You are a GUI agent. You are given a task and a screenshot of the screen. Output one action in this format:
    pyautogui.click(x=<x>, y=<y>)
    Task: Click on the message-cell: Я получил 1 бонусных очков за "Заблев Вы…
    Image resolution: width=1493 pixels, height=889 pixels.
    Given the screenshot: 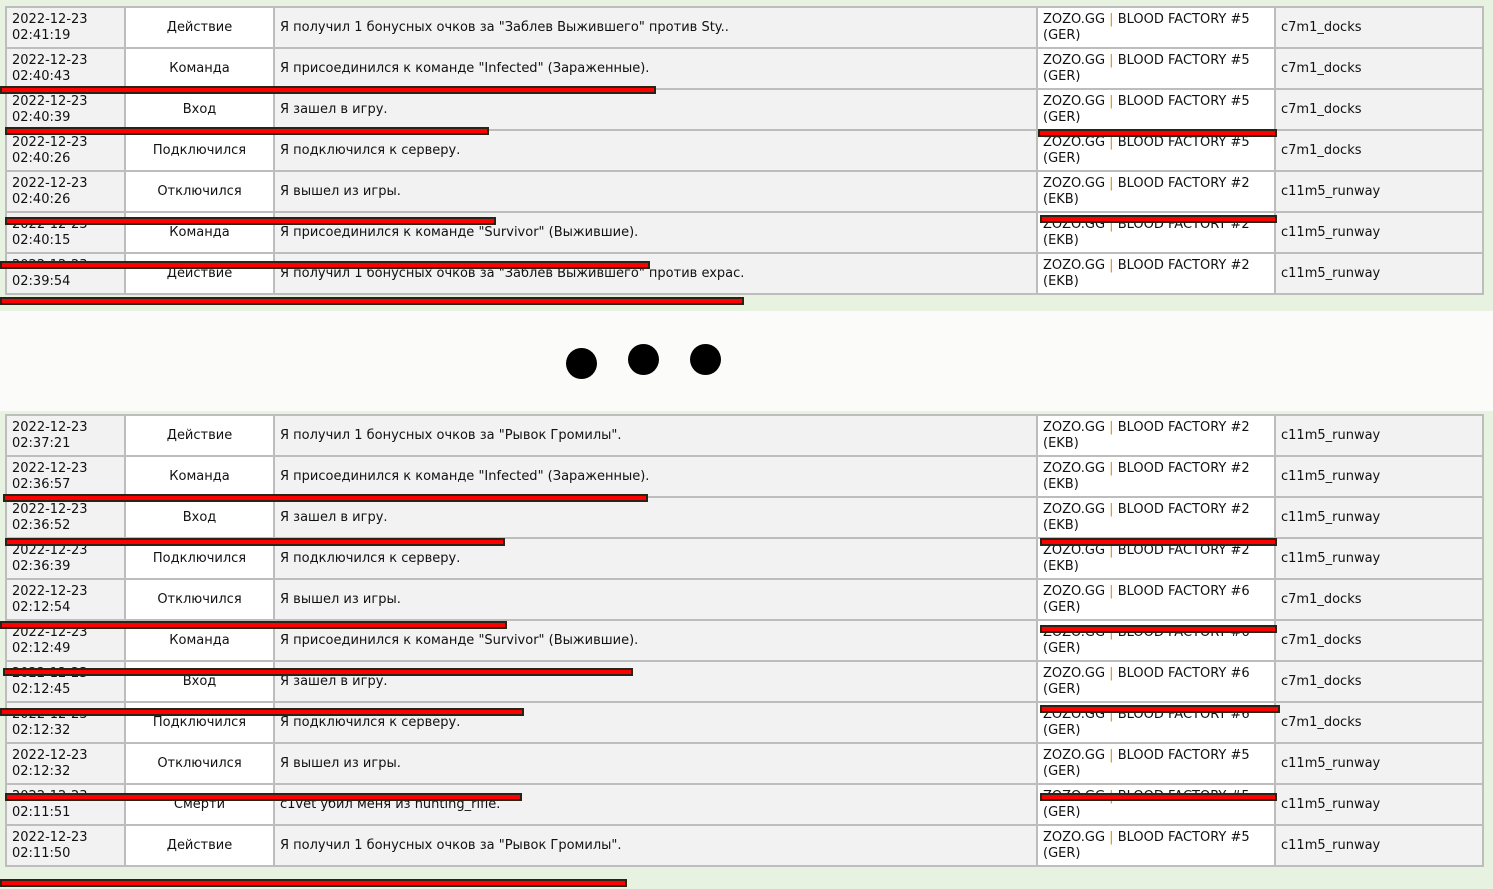 What is the action you would take?
    pyautogui.click(x=655, y=273)
    